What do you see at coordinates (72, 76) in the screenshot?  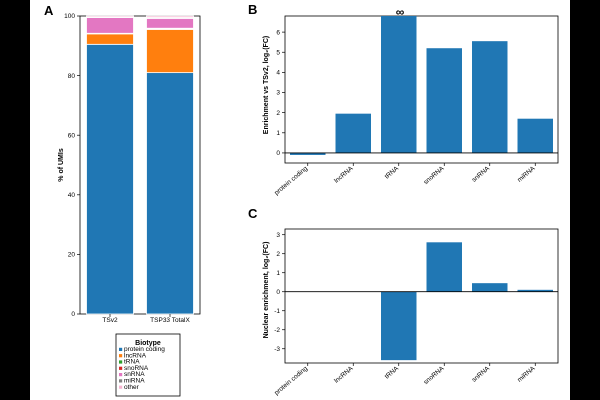 I see `chart-a-ytick-label: 80` at bounding box center [72, 76].